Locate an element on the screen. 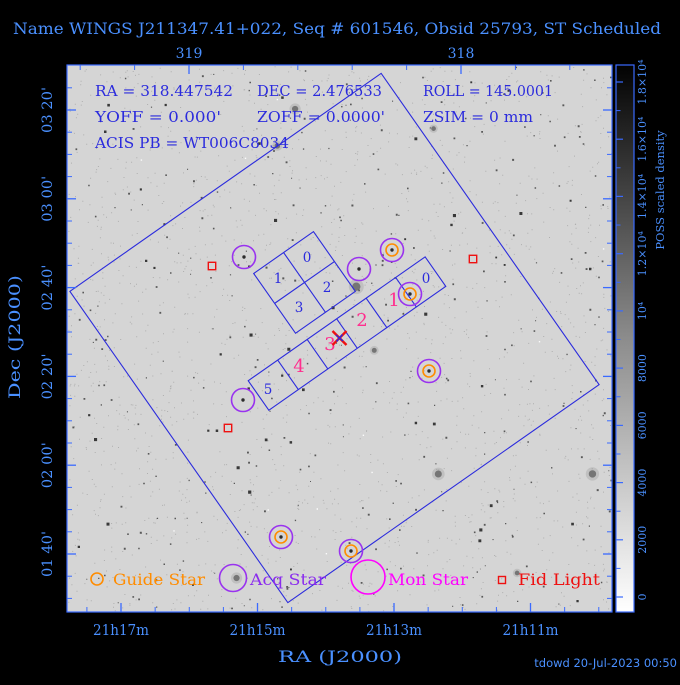  left-axis-label: 02 40' is located at coordinates (48, 288).